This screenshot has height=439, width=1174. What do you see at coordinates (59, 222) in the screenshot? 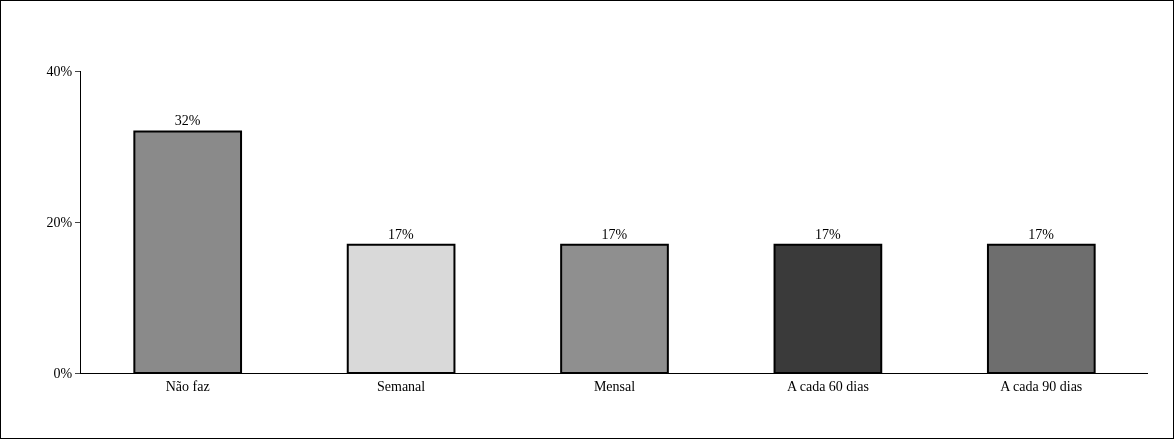
I see `y-tick-label: 20%` at bounding box center [59, 222].